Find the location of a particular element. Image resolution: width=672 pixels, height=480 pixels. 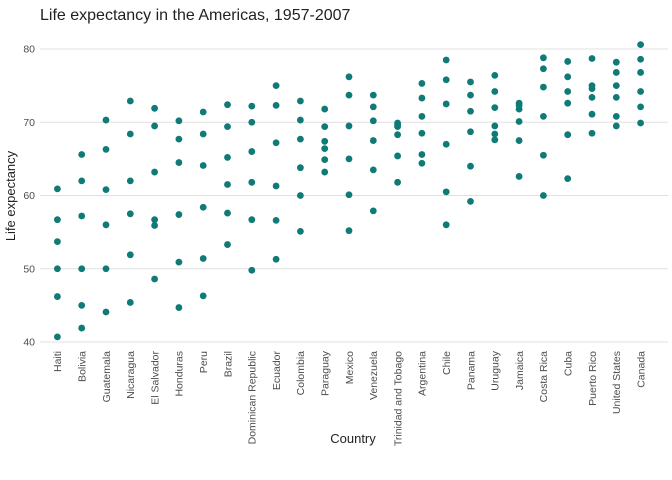

x-tick-label: Ecuador is located at coordinates (277, 370).